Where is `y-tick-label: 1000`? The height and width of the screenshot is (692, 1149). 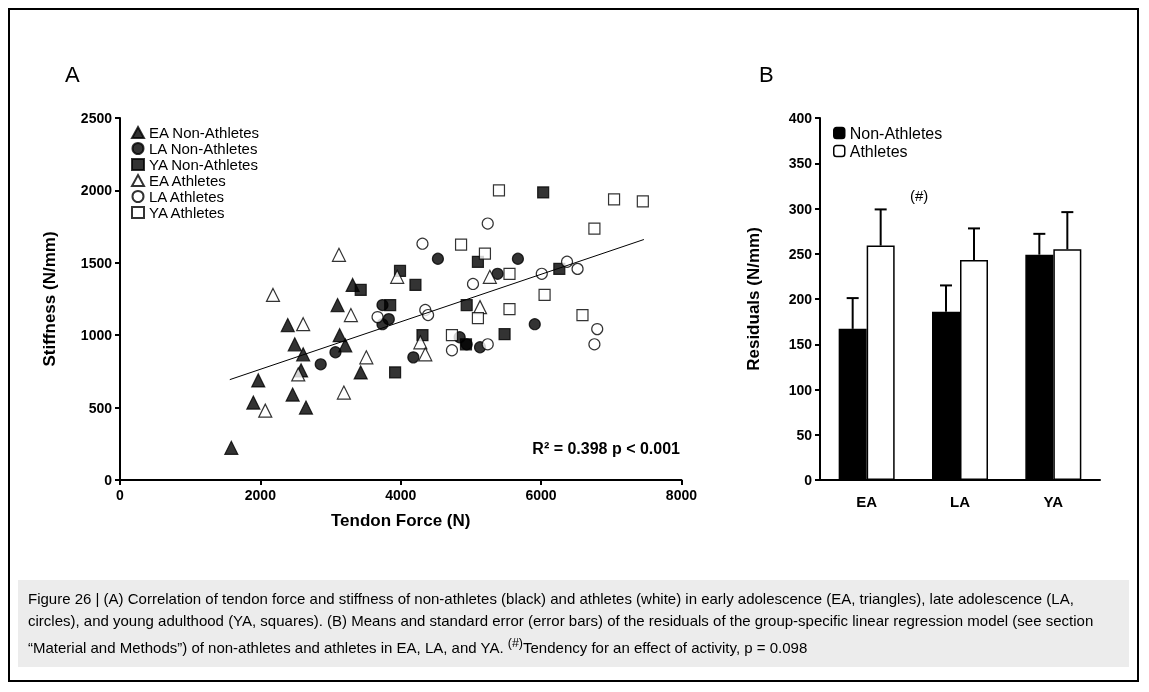
y-tick-label: 1000 is located at coordinates (96, 335).